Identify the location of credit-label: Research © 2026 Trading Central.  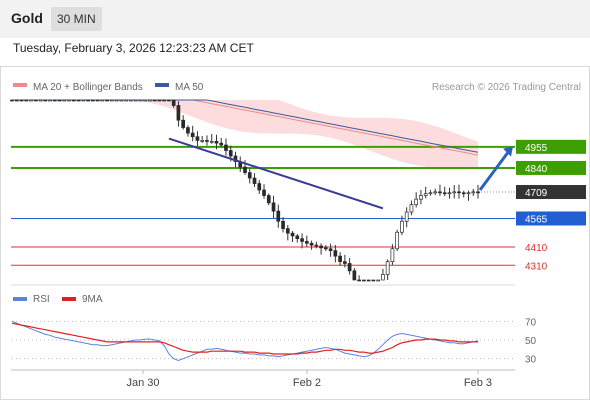
(506, 87).